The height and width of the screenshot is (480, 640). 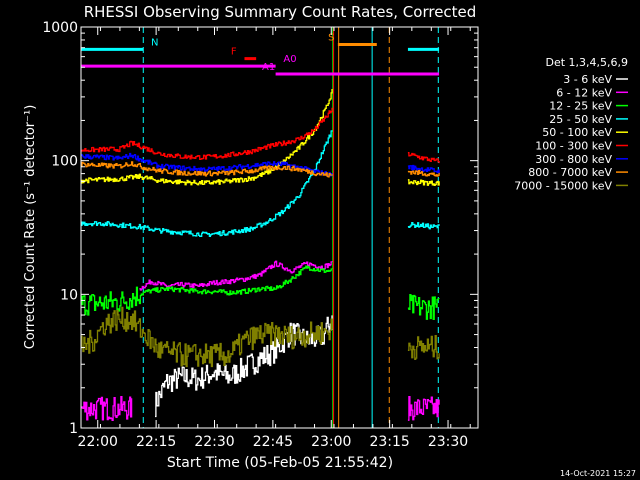 I want to click on timestamp-label: 14-Oct-2021 15:27, so click(x=598, y=473).